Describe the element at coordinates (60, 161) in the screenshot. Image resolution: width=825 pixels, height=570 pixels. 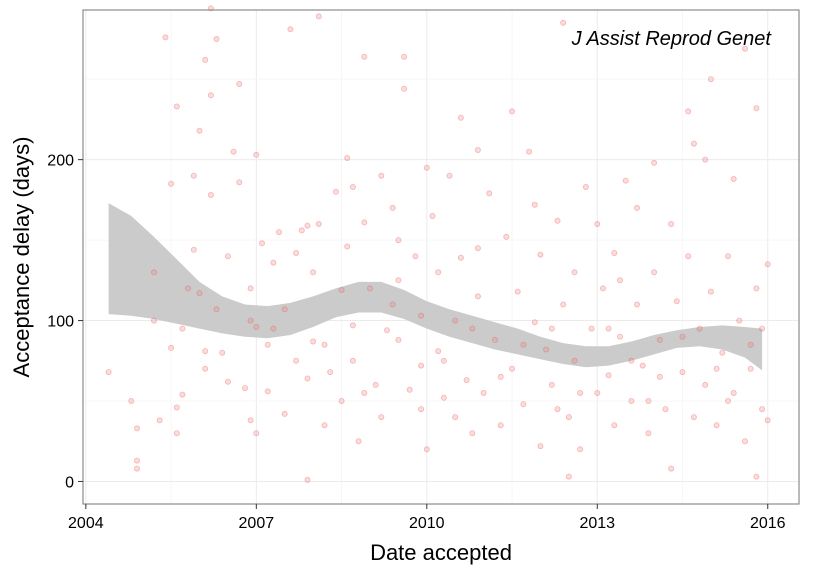
I see `y-tick-label: 200` at that location.